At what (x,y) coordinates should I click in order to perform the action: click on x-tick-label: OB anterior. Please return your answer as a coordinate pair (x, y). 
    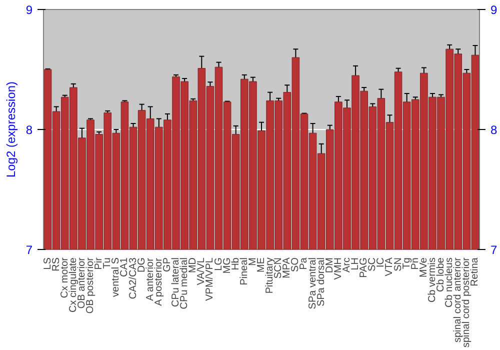
    Looking at the image, I should click on (82, 282).